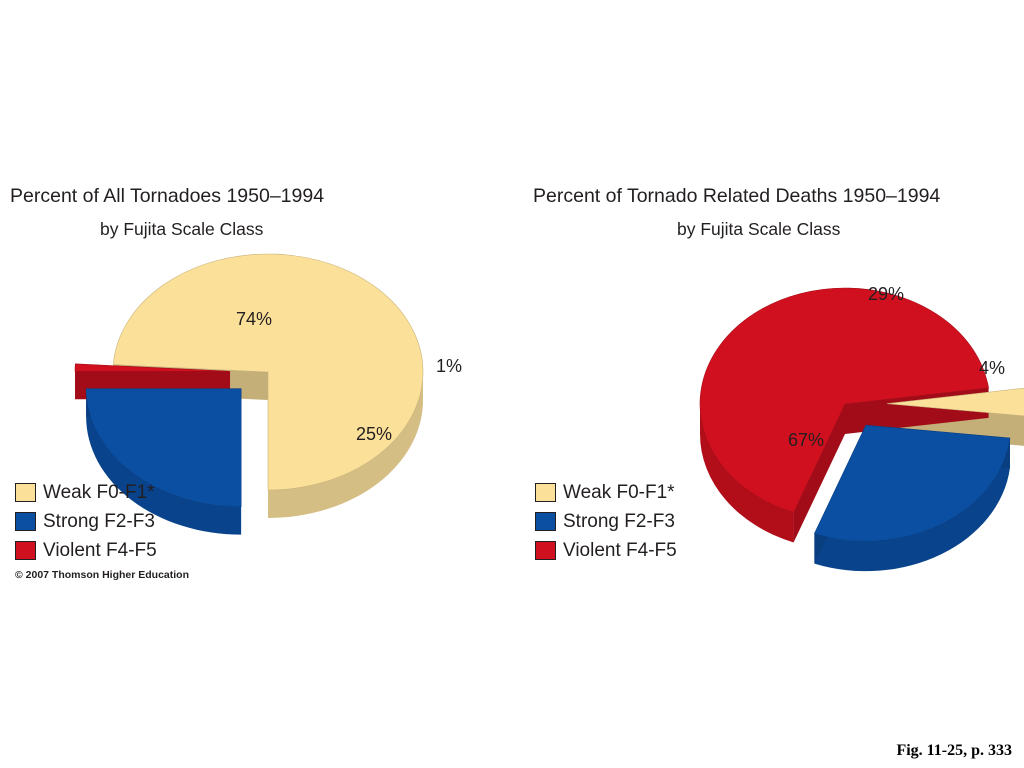 The width and height of the screenshot is (1024, 768). What do you see at coordinates (806, 440) in the screenshot?
I see `slice-label-violent: 67%` at bounding box center [806, 440].